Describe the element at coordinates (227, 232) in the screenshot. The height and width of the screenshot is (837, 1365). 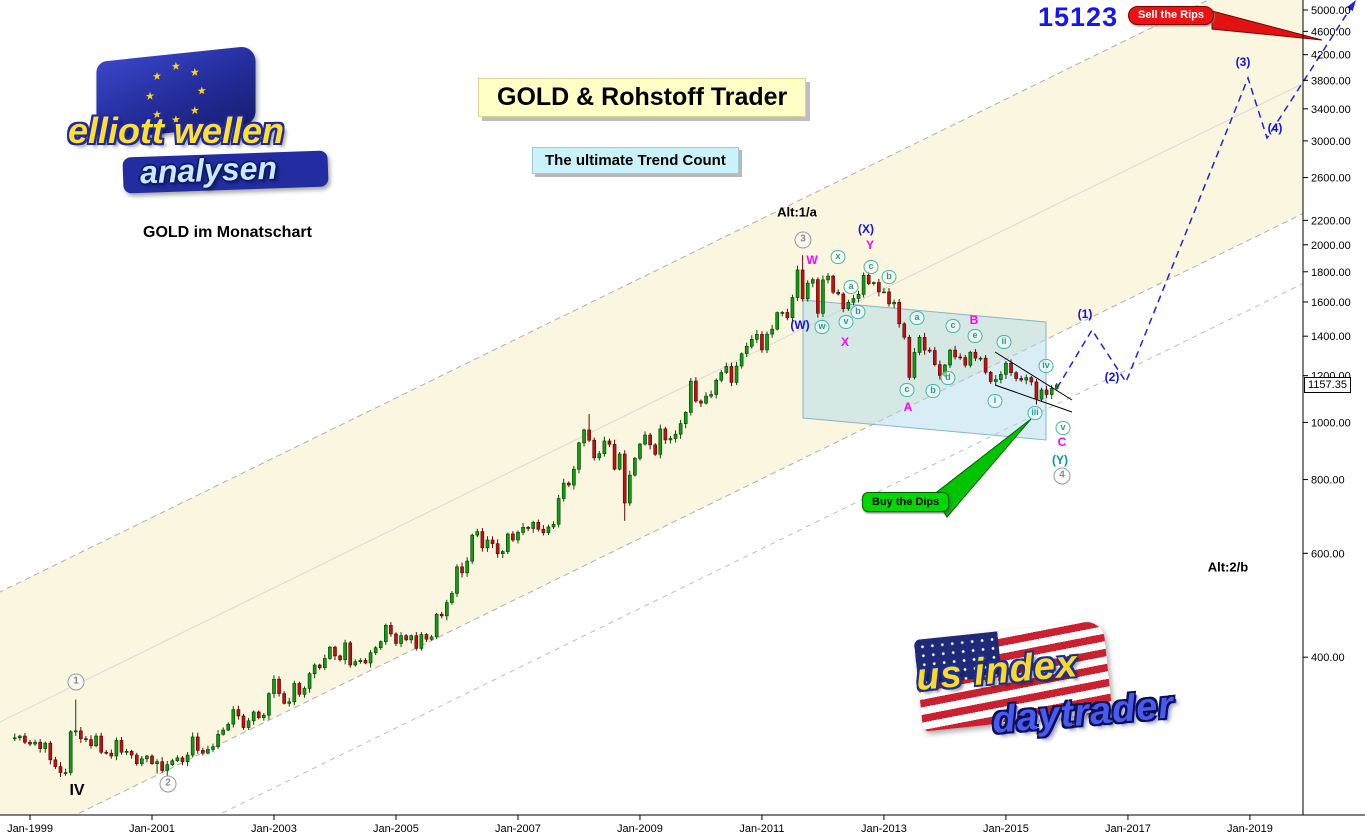
I see `chart-title-label: GOLD im Monatschart` at that location.